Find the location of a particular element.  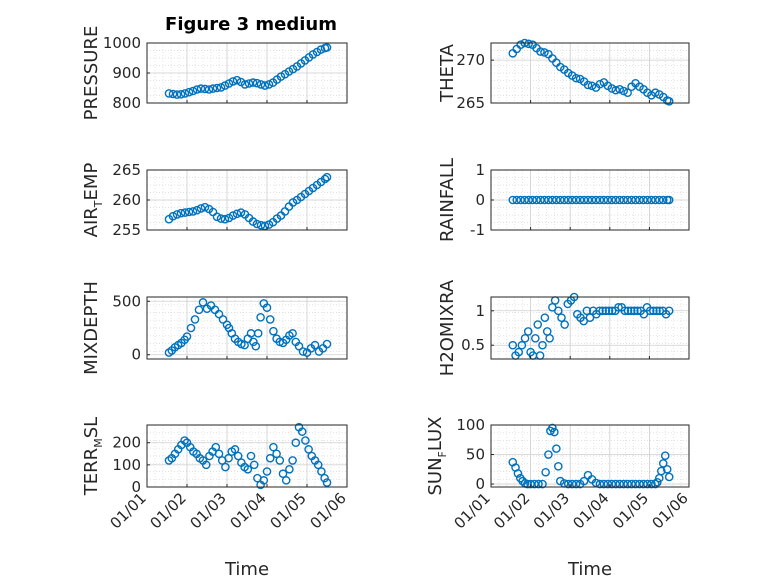

y-tick-label: 800 is located at coordinates (126, 103).